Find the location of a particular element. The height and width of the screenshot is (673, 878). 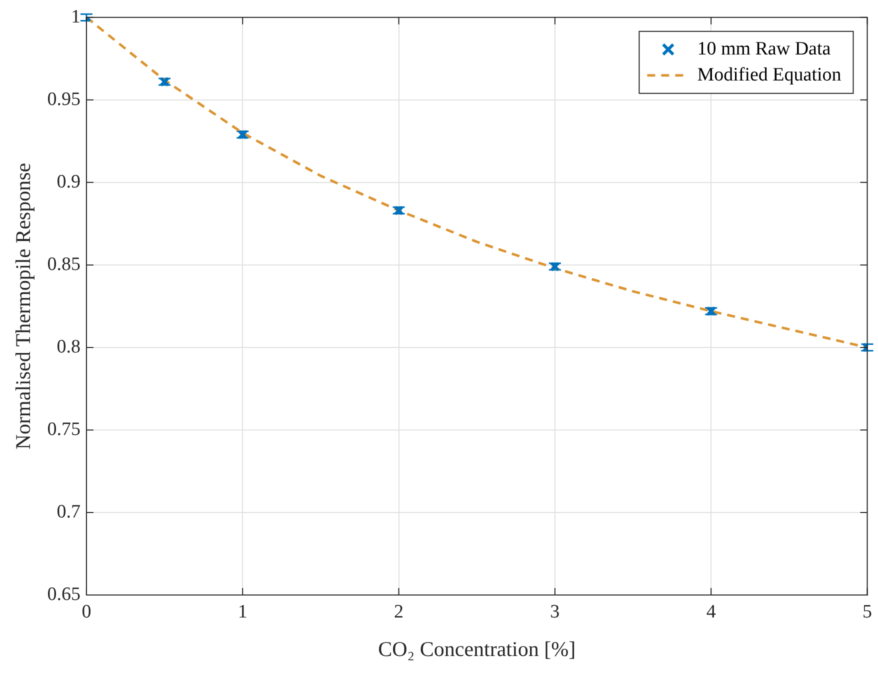

x-tick-label: 3 is located at coordinates (555, 611).